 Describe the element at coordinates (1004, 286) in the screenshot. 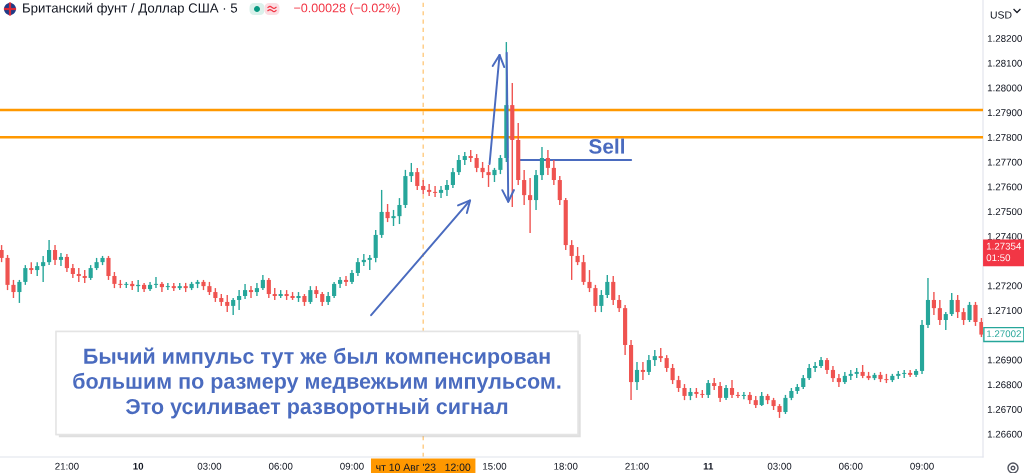

I see `y-tick-label: 1.27200` at that location.